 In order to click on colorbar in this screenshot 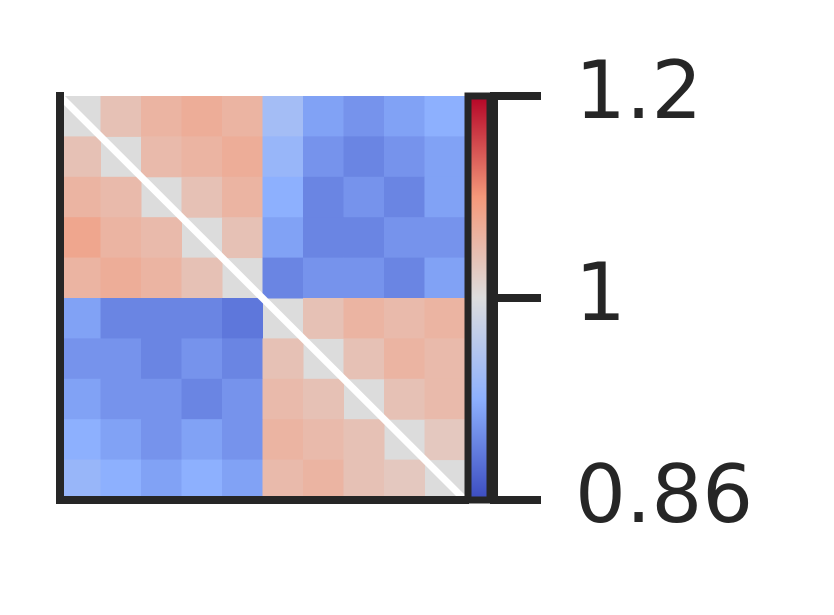, I will do `click(479, 298)`.